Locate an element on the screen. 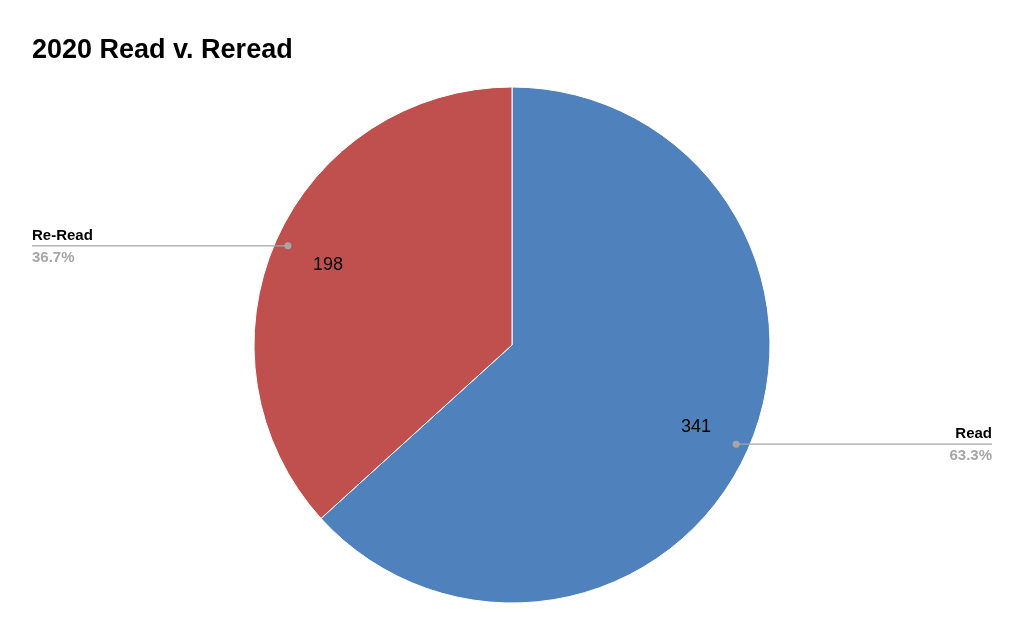  chart-title: 2020 Read v. Reread is located at coordinates (162, 49).